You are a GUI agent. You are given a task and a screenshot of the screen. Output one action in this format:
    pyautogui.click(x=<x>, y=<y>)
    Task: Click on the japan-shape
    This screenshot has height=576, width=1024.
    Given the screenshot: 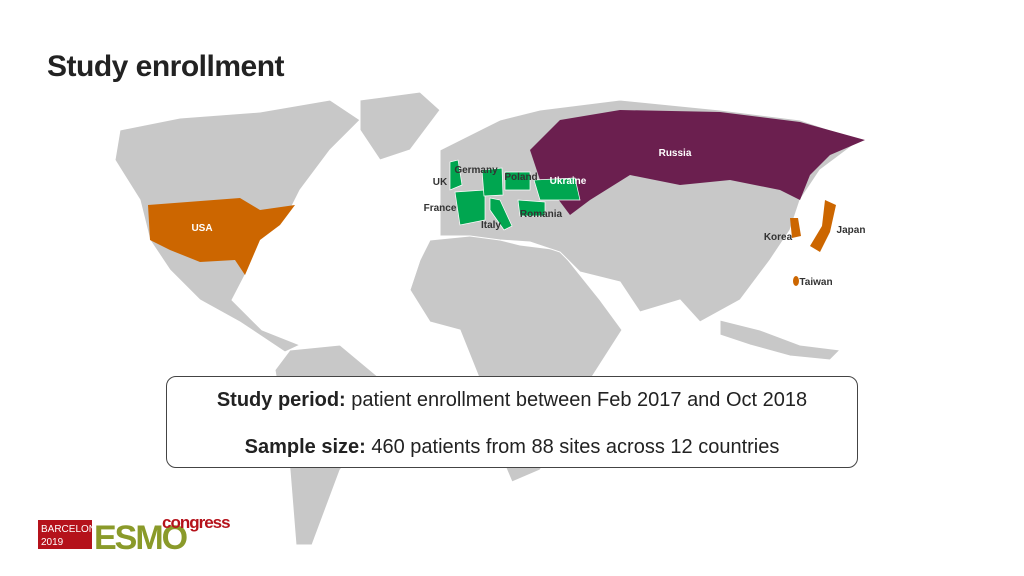 What is the action you would take?
    pyautogui.click(x=823, y=226)
    